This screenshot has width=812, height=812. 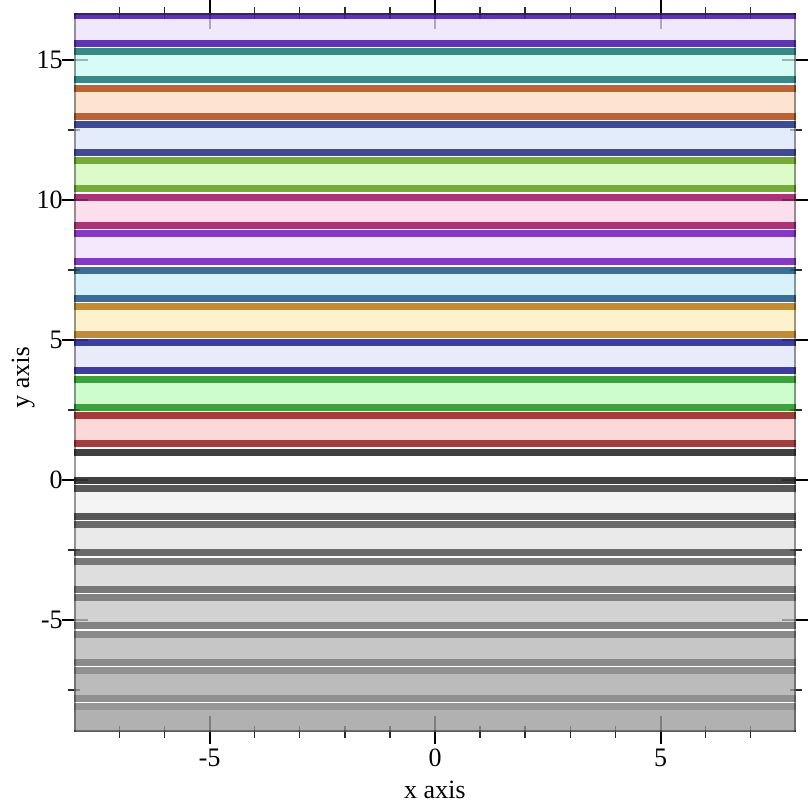 What do you see at coordinates (434, 731) in the screenshot?
I see `plot-frame-bottom` at bounding box center [434, 731].